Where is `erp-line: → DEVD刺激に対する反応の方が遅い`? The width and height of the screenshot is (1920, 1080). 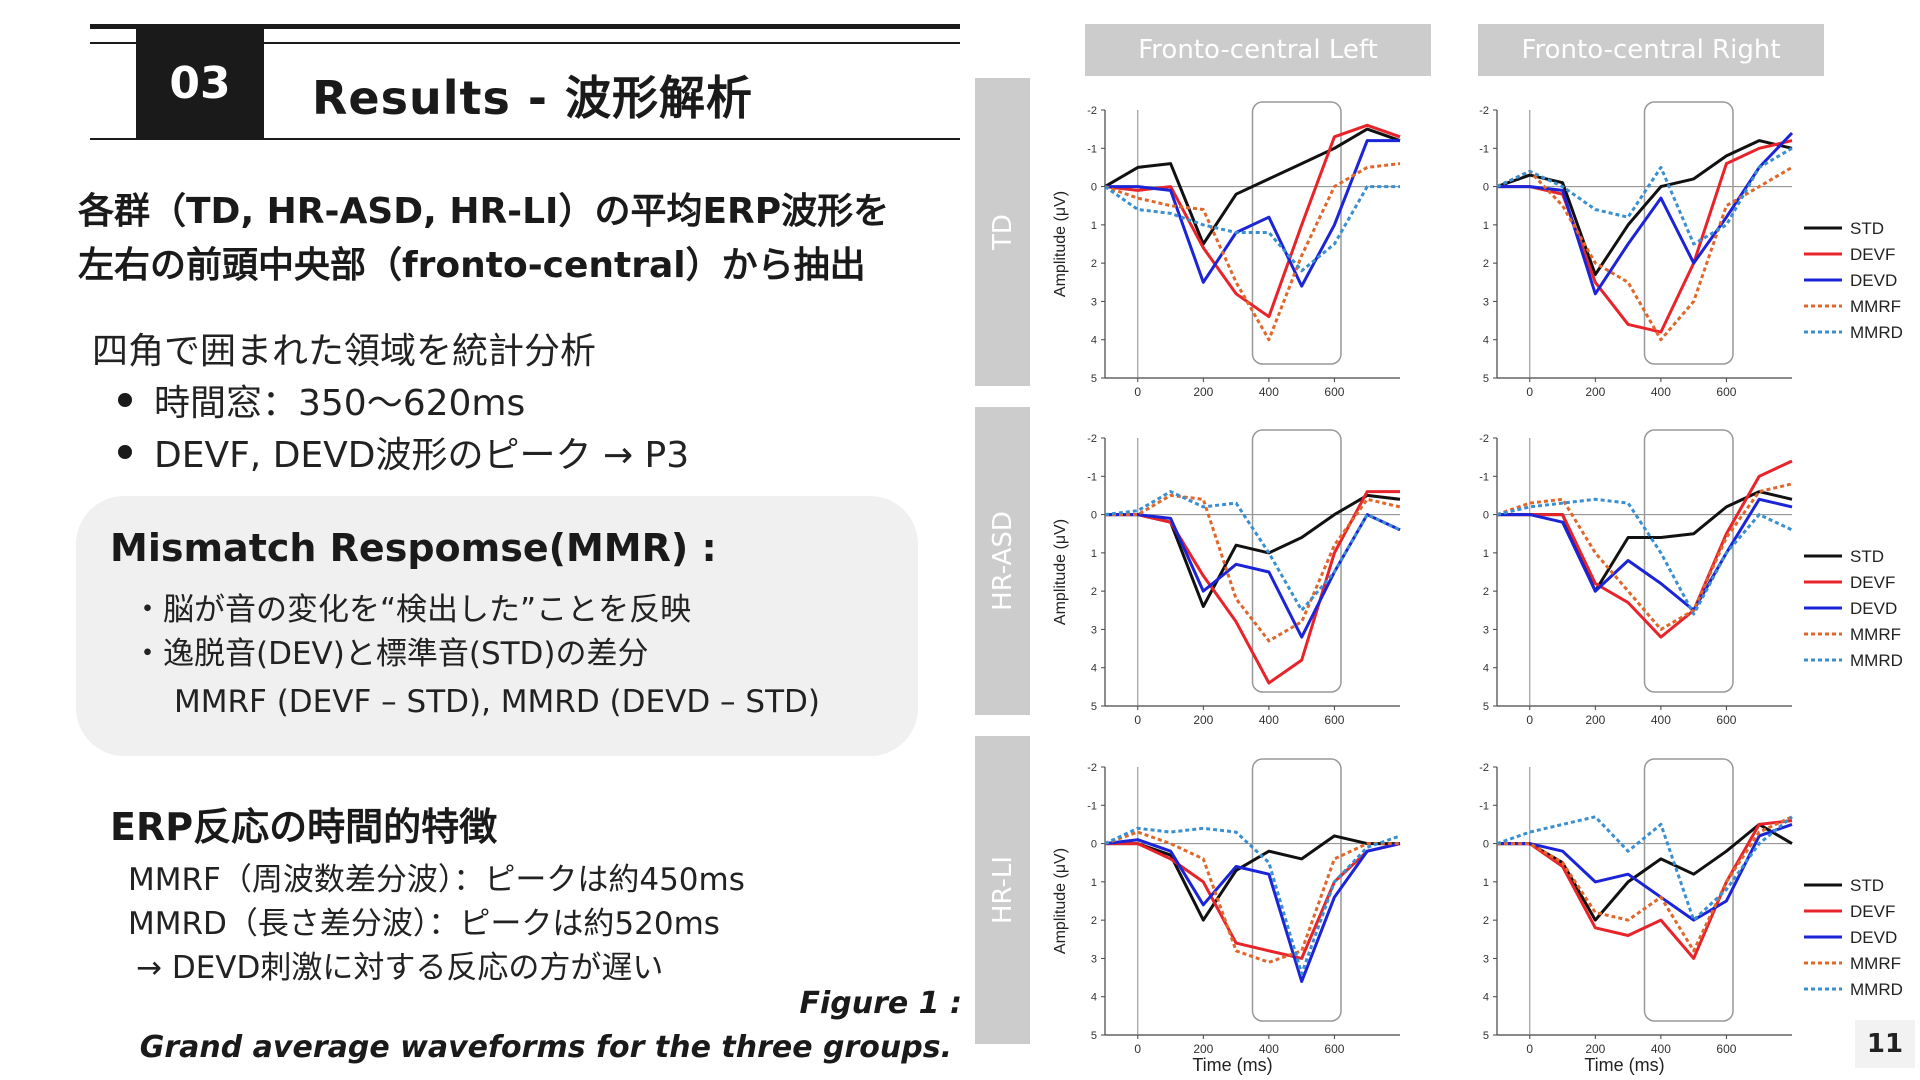 erp-line: → DEVD刺激に対する反応の方が遅い is located at coordinates (400, 968).